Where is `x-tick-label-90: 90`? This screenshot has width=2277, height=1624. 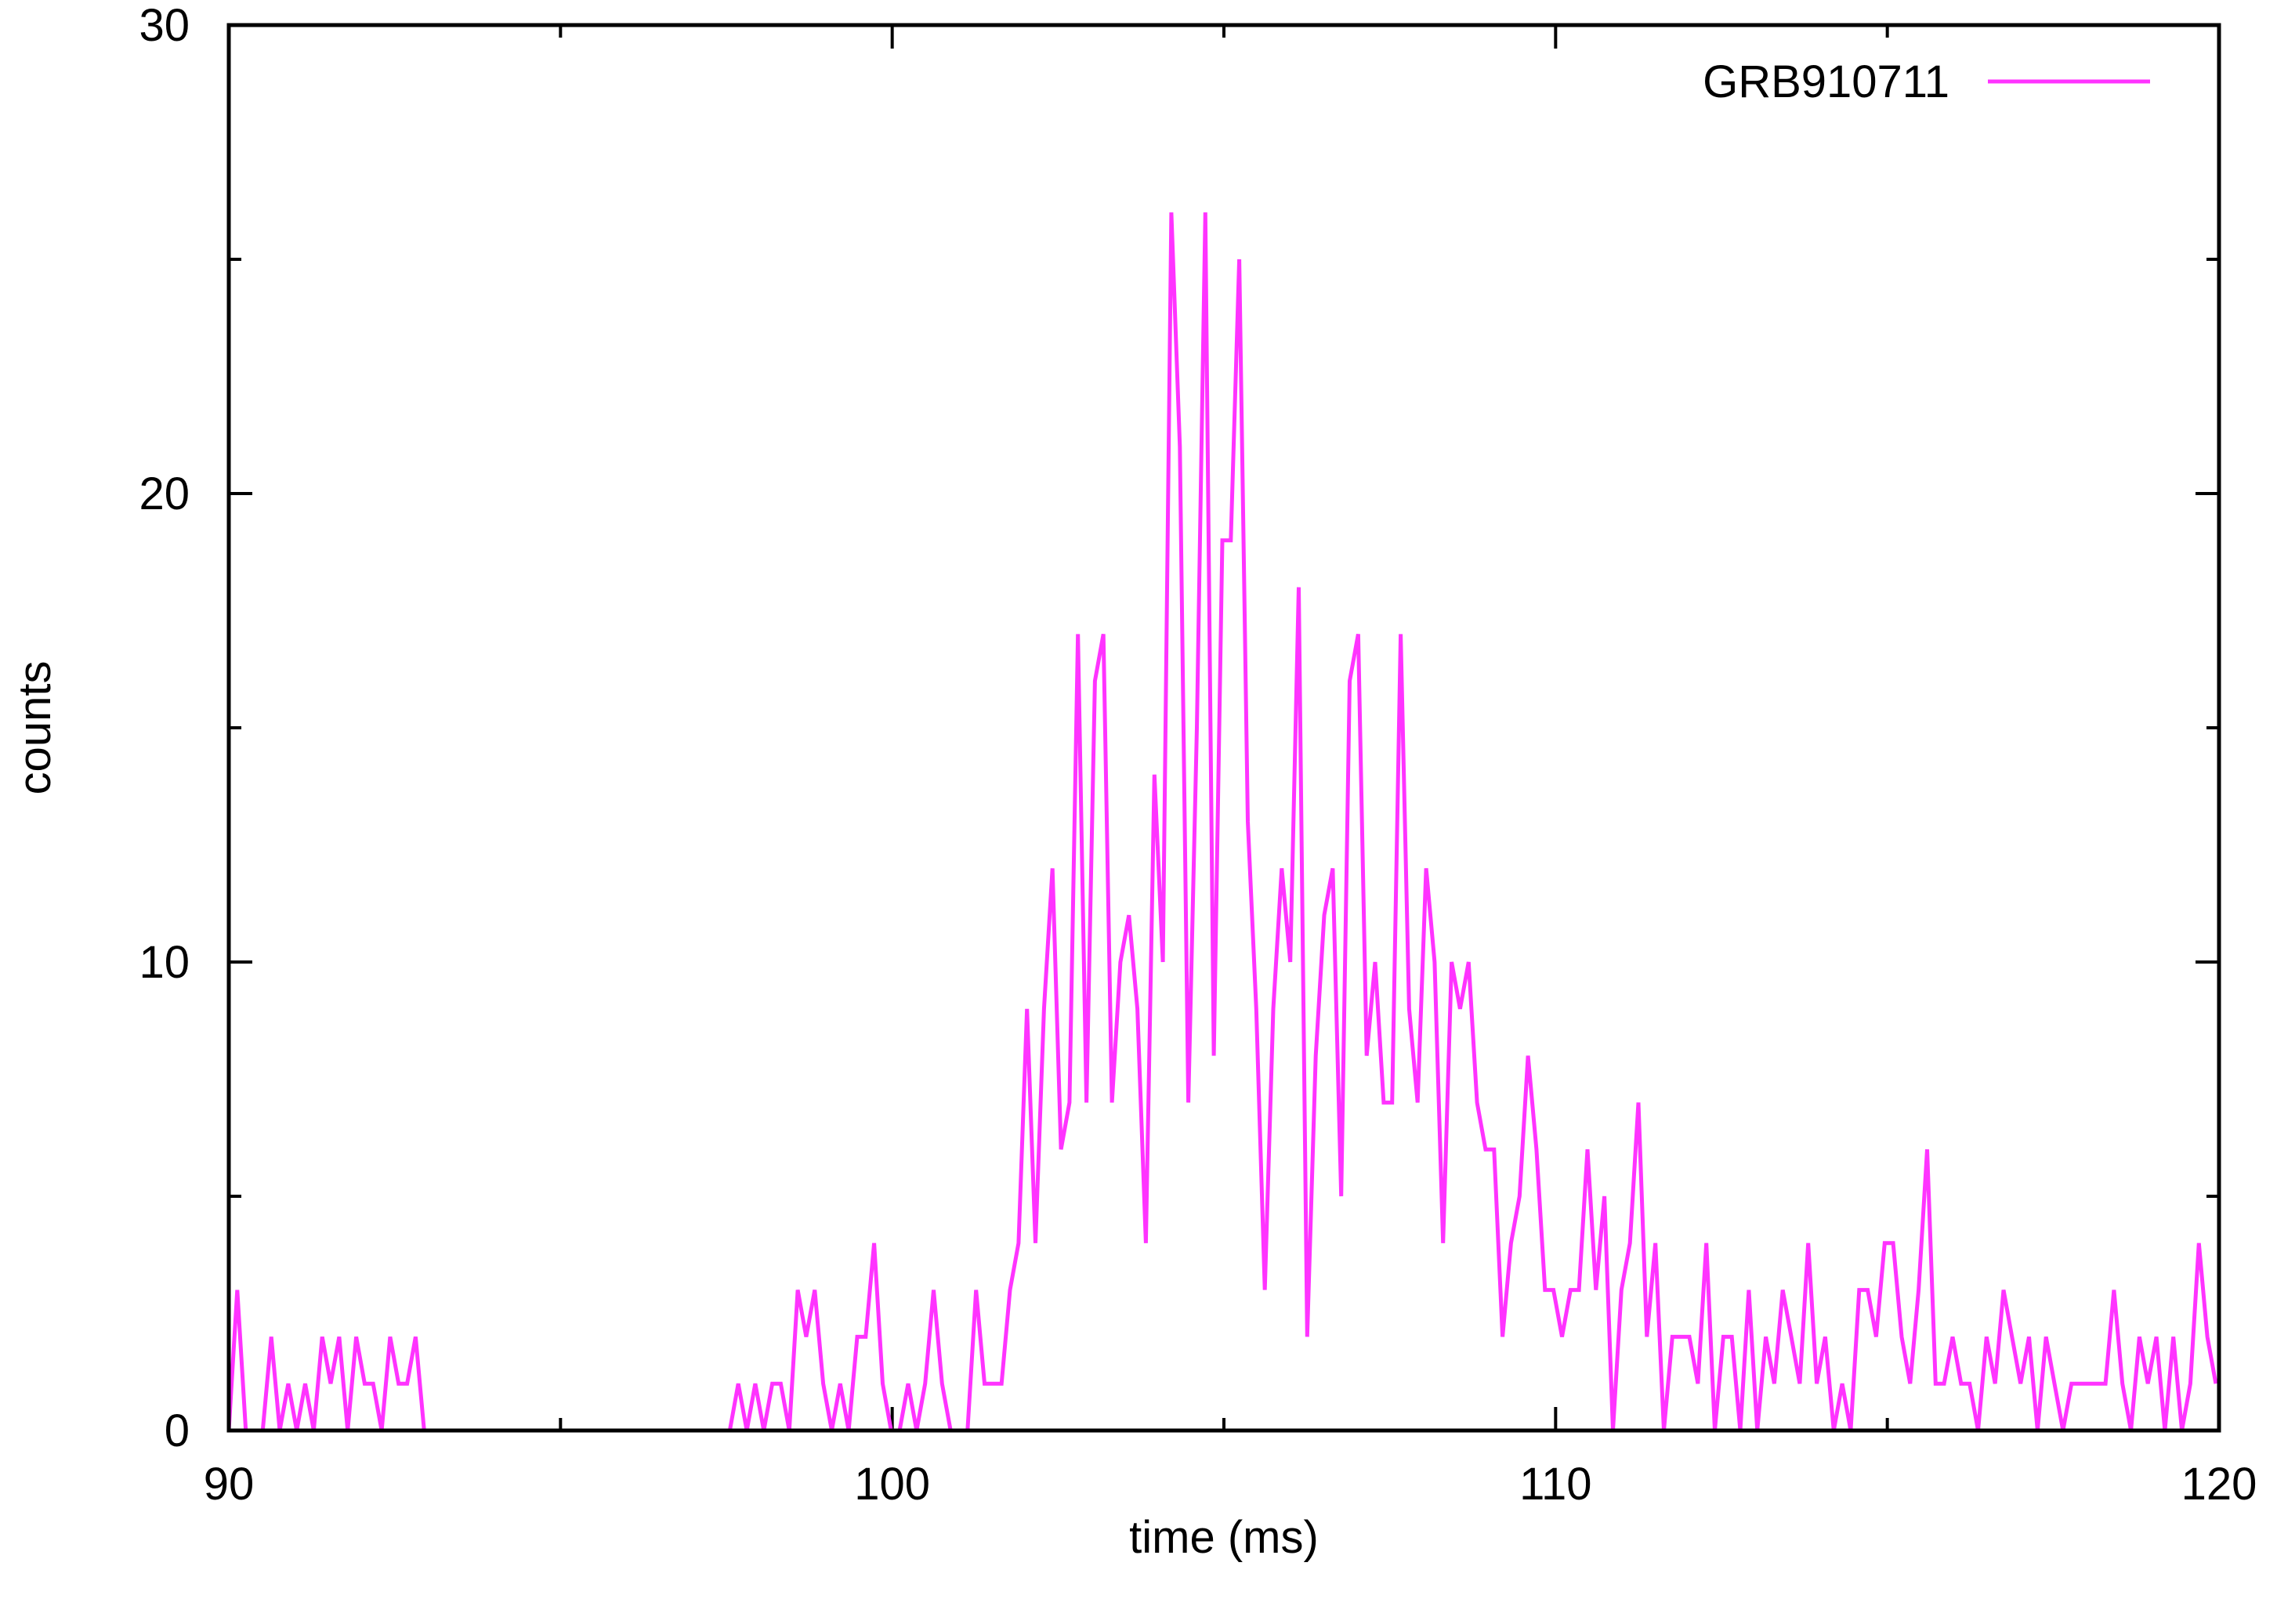 x-tick-label-90: 90 is located at coordinates (229, 1484).